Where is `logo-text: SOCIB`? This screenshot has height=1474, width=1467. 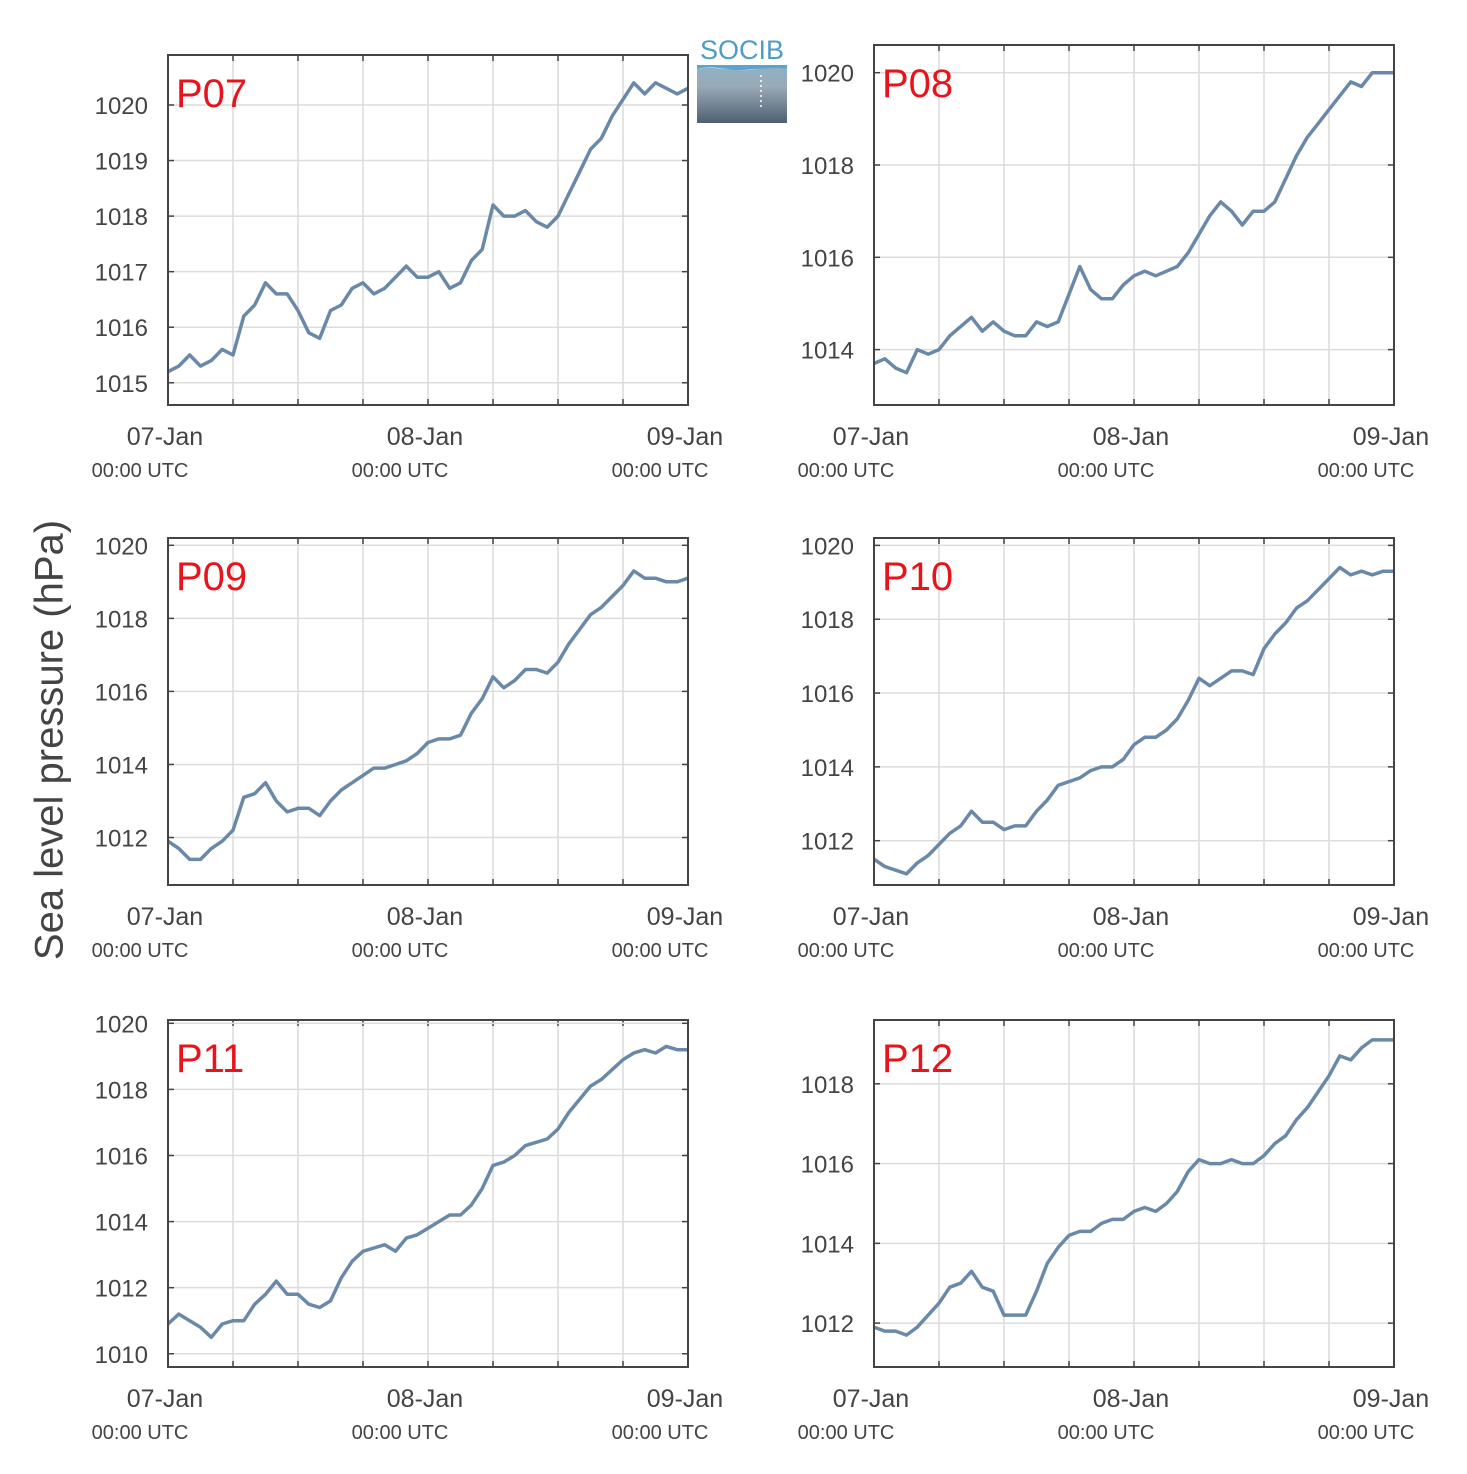
logo-text: SOCIB is located at coordinates (742, 50).